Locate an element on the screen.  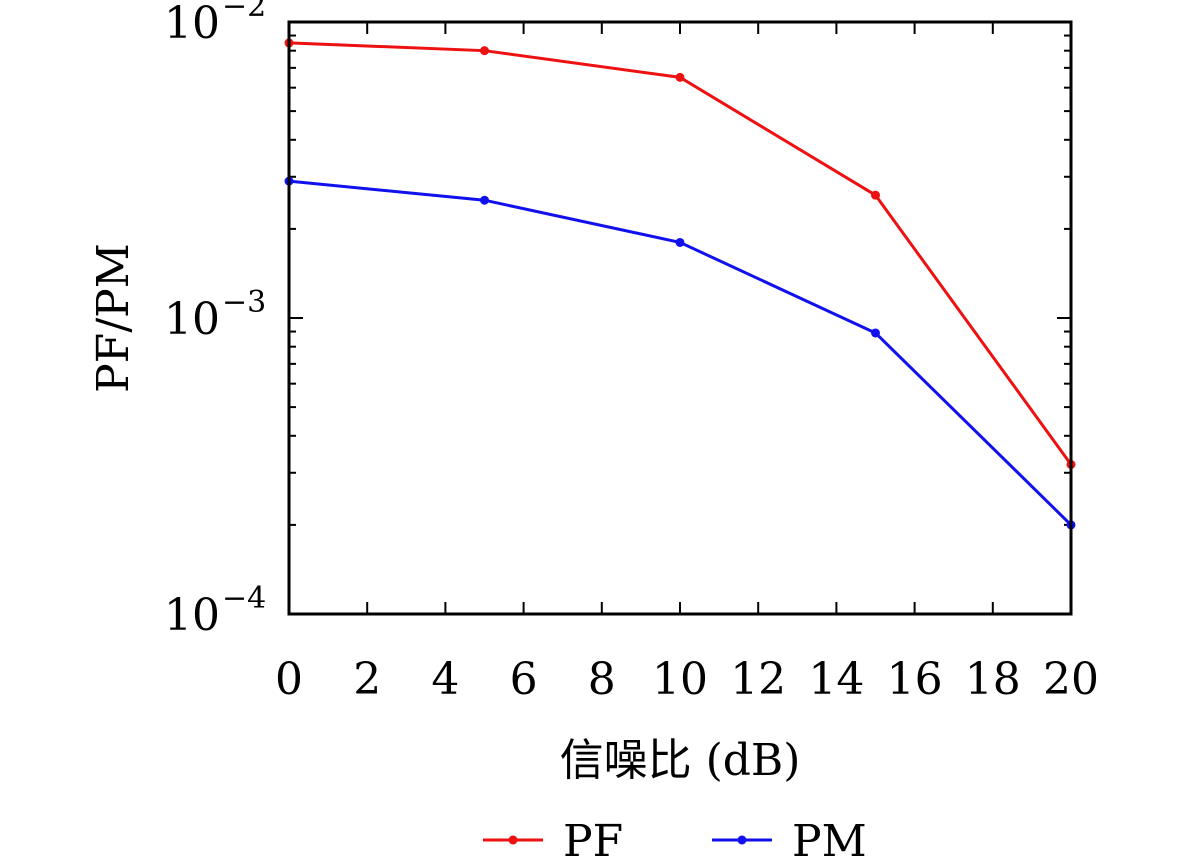
x-axis-label: 信噪比 (dB) is located at coordinates (680, 760).